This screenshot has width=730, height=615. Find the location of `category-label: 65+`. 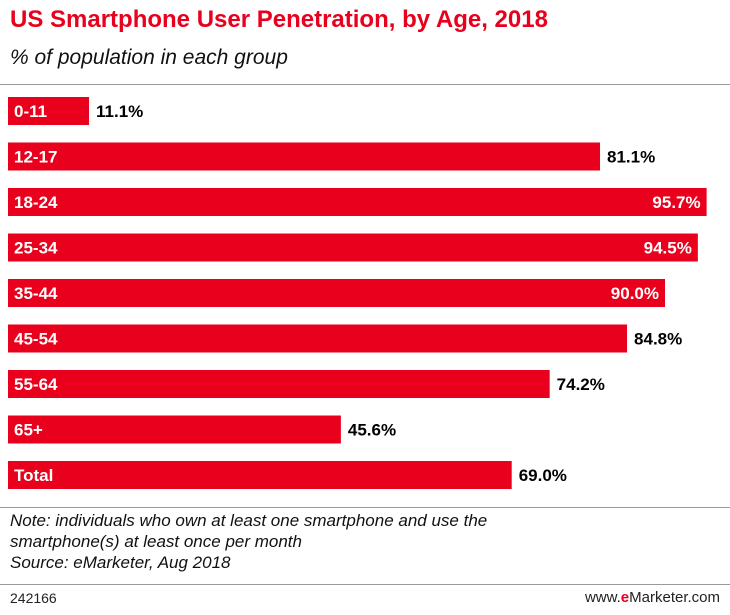

category-label: 65+ is located at coordinates (28, 430).